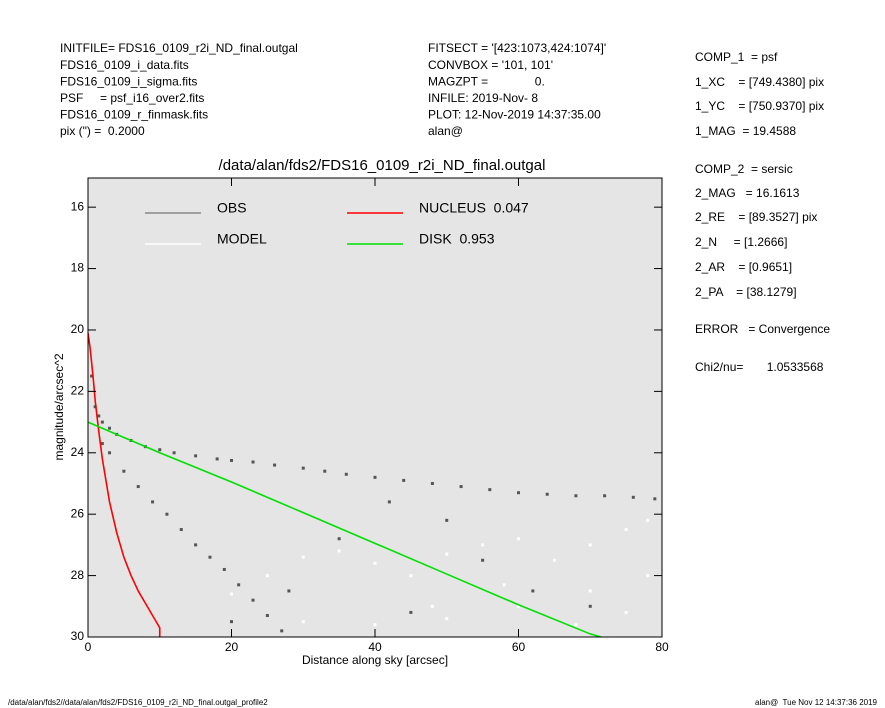 The height and width of the screenshot is (708, 885). Describe the element at coordinates (242, 239) in the screenshot. I see `legend-label: MODEL` at that location.